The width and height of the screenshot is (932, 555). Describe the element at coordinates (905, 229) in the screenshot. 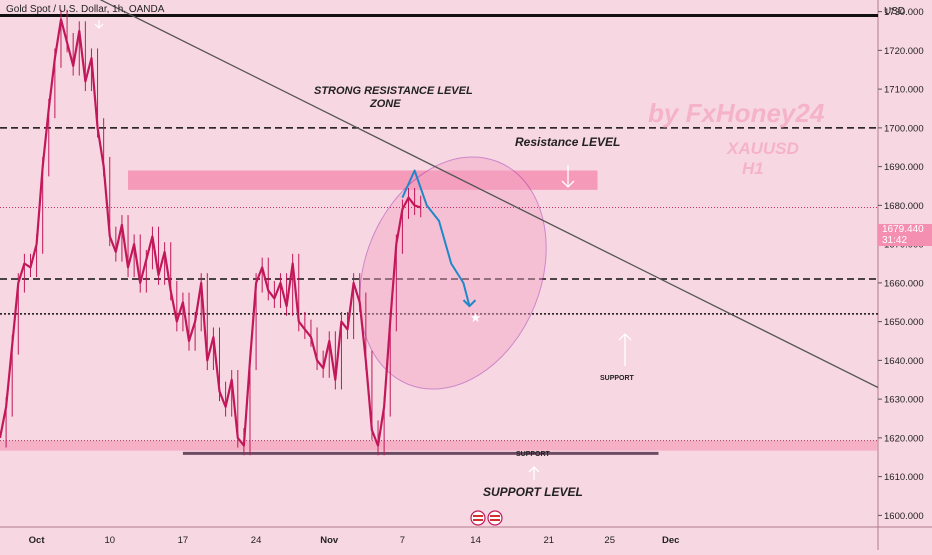

I see `current-price-tag: 1679.440` at that location.